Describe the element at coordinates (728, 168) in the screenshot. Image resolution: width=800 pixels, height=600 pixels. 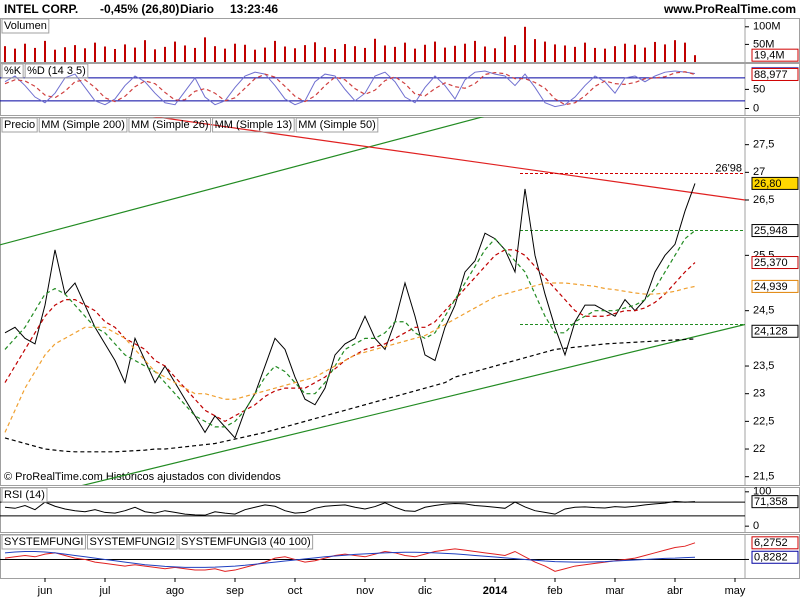
I see `level-label: 26'98` at that location.